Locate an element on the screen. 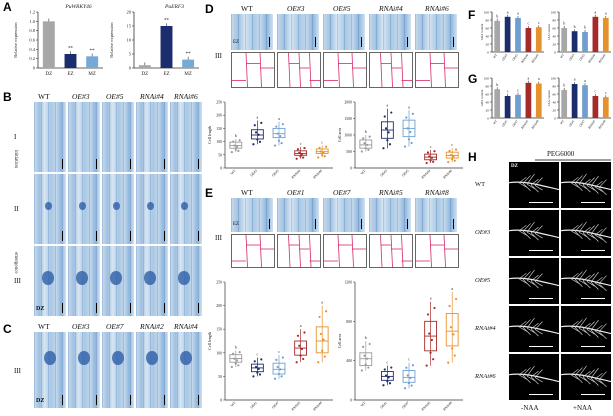 The image size is (613, 416). bar-oe1 is located at coordinates (507, 107).